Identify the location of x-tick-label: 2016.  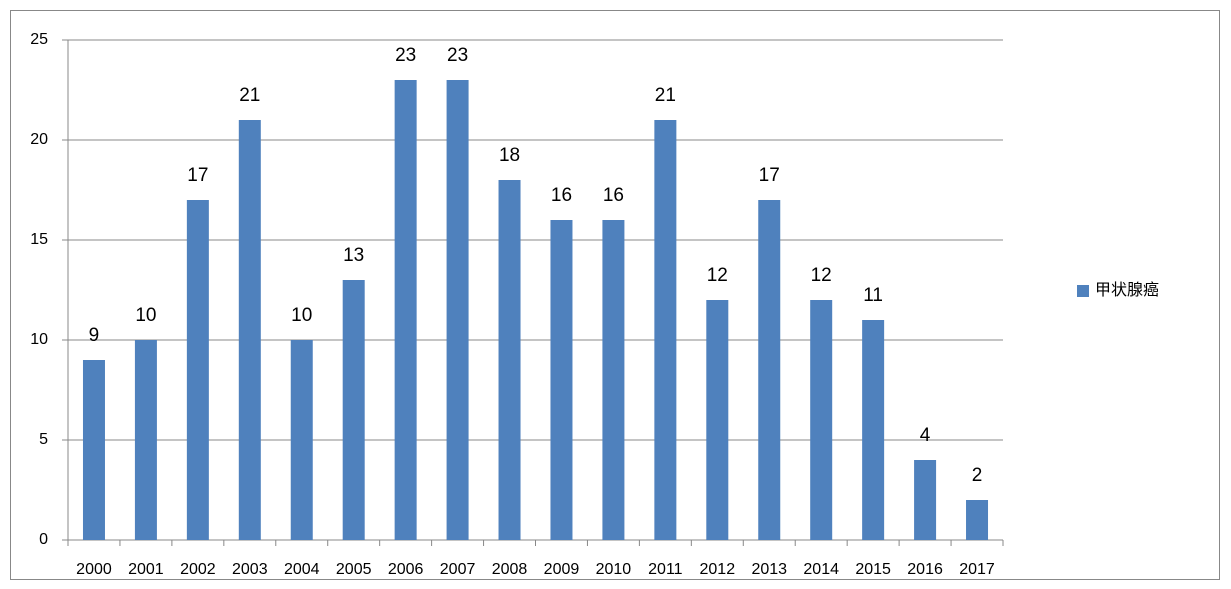
(925, 569).